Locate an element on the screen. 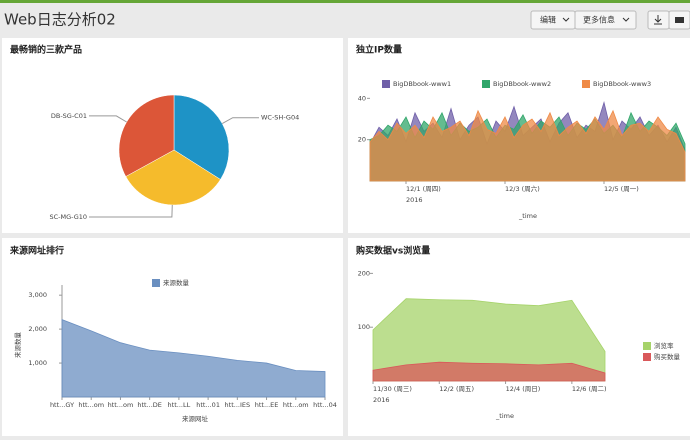  x-tick-label: htt...IES is located at coordinates (238, 405).